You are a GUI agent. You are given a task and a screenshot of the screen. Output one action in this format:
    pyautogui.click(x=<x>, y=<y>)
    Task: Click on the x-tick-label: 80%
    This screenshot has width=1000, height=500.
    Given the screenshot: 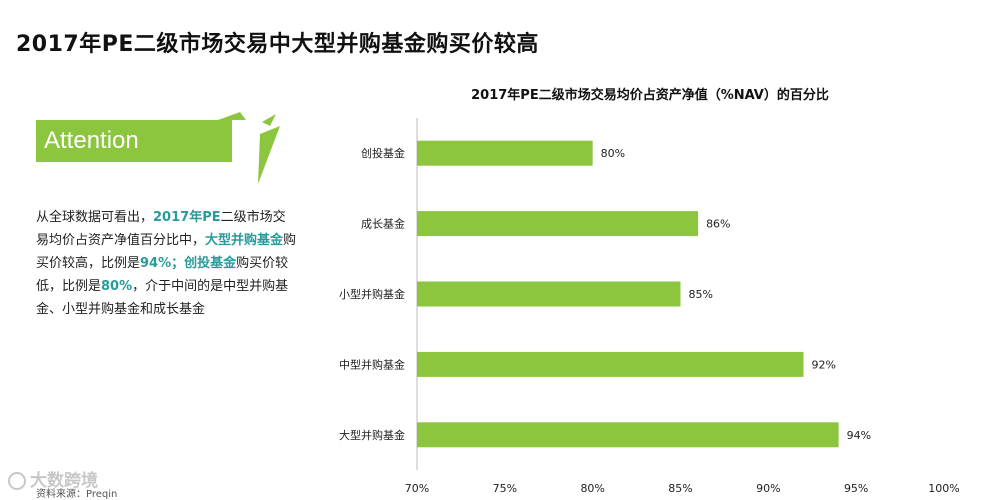 What is the action you would take?
    pyautogui.click(x=592, y=488)
    